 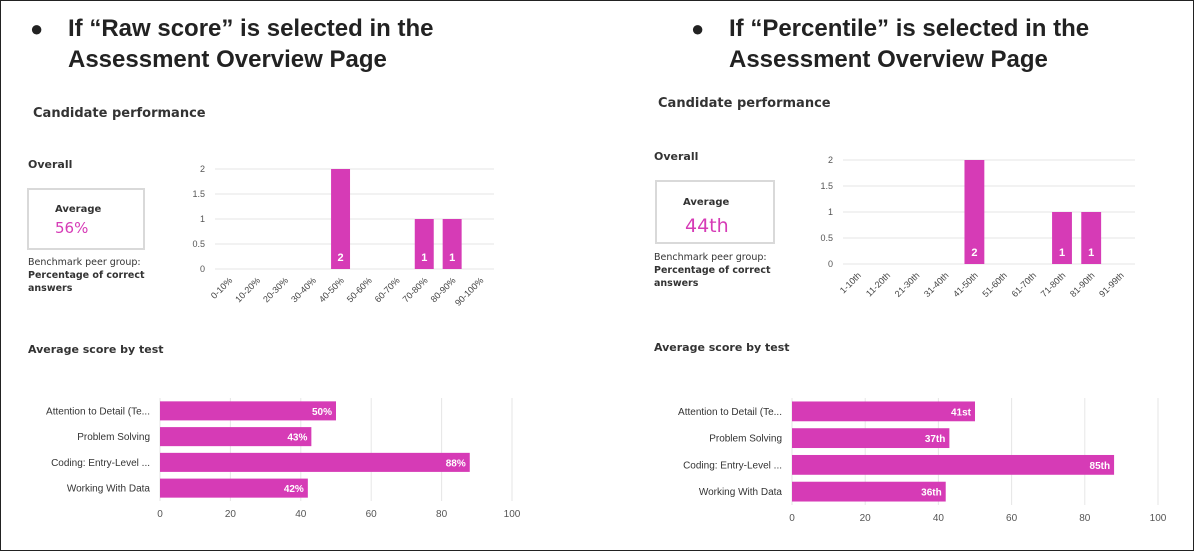 What do you see at coordinates (1111, 284) in the screenshot?
I see `x-tick-label: 91-99th` at bounding box center [1111, 284].